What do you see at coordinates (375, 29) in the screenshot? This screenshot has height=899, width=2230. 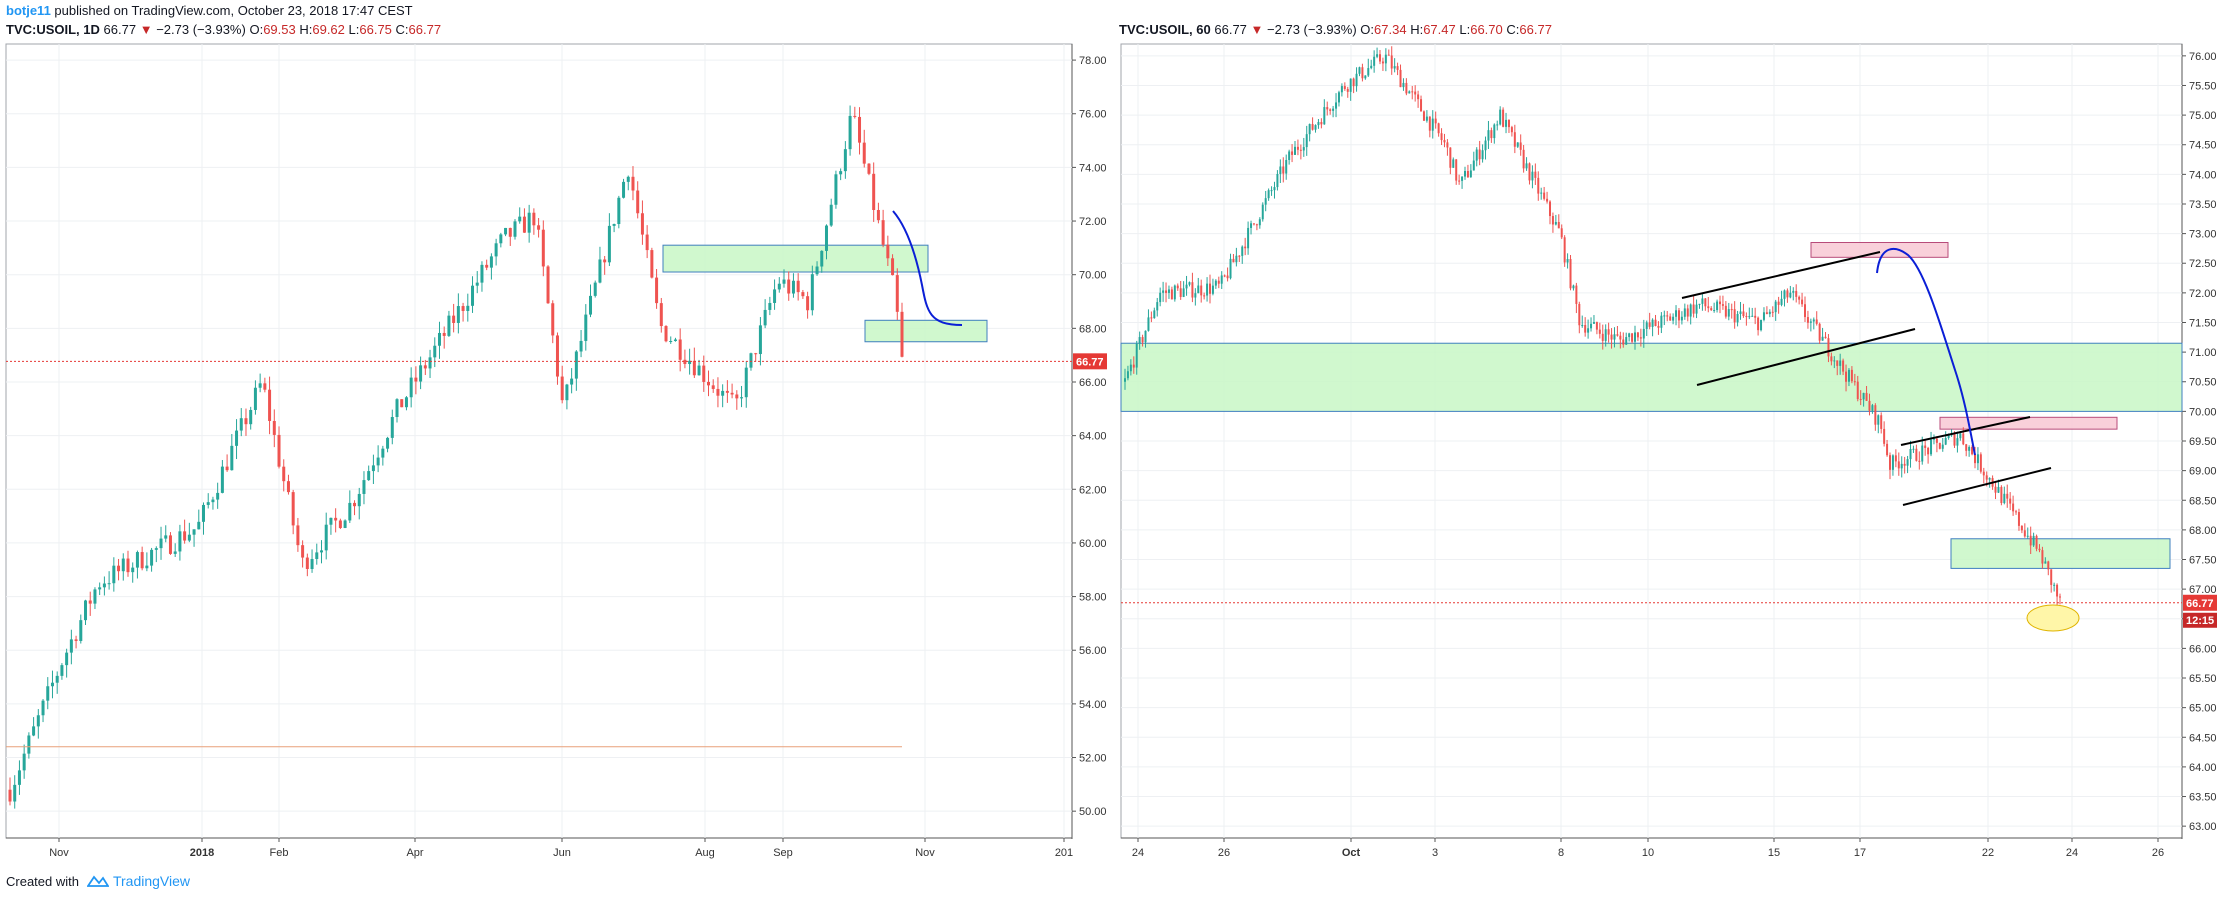 I see `left-low: 66.75` at bounding box center [375, 29].